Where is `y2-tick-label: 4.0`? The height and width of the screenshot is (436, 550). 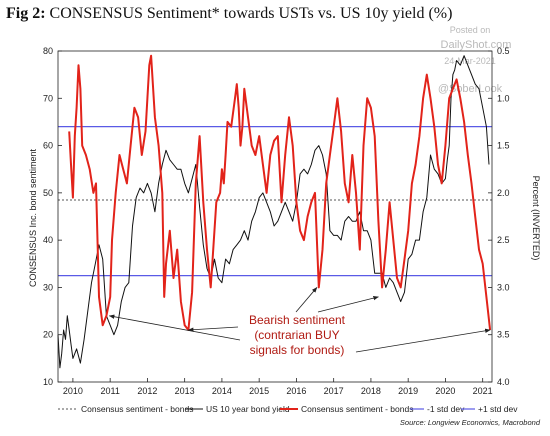 y2-tick-label: 4.0 is located at coordinates (503, 382).